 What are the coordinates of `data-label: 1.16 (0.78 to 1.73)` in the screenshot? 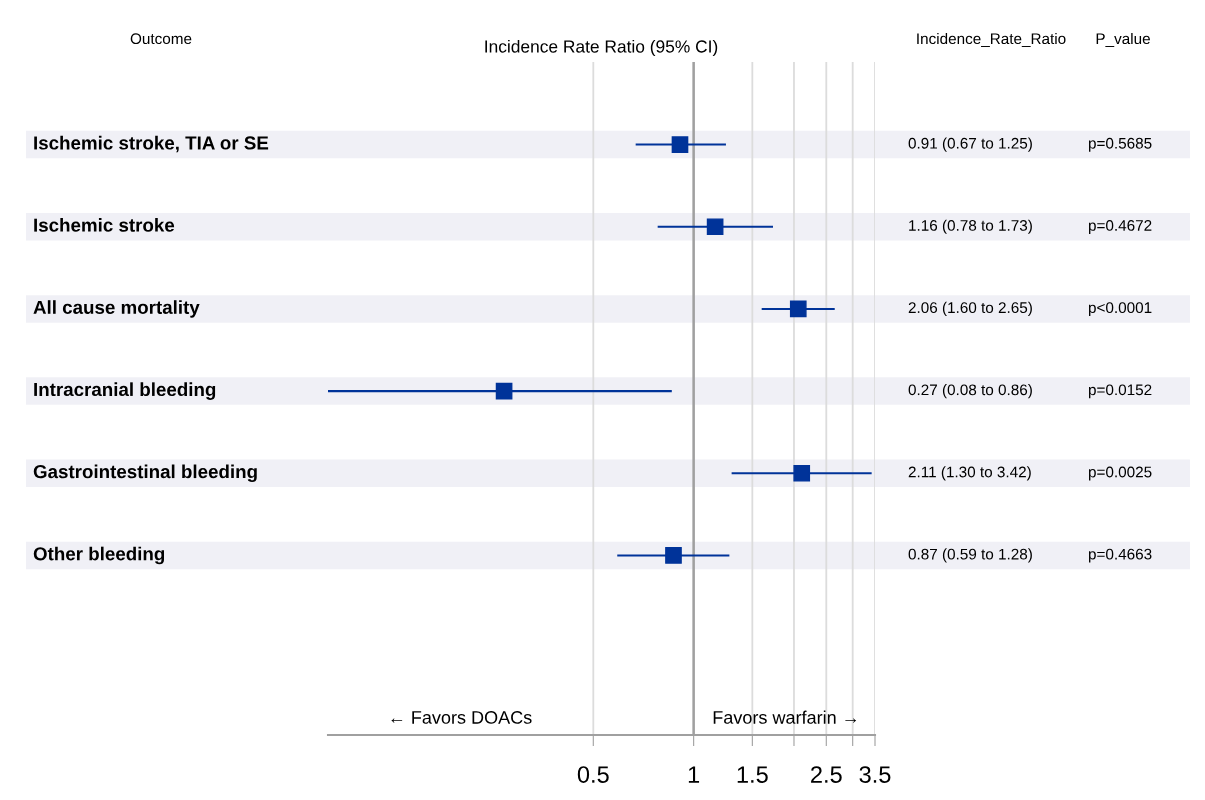 It's located at (970, 226).